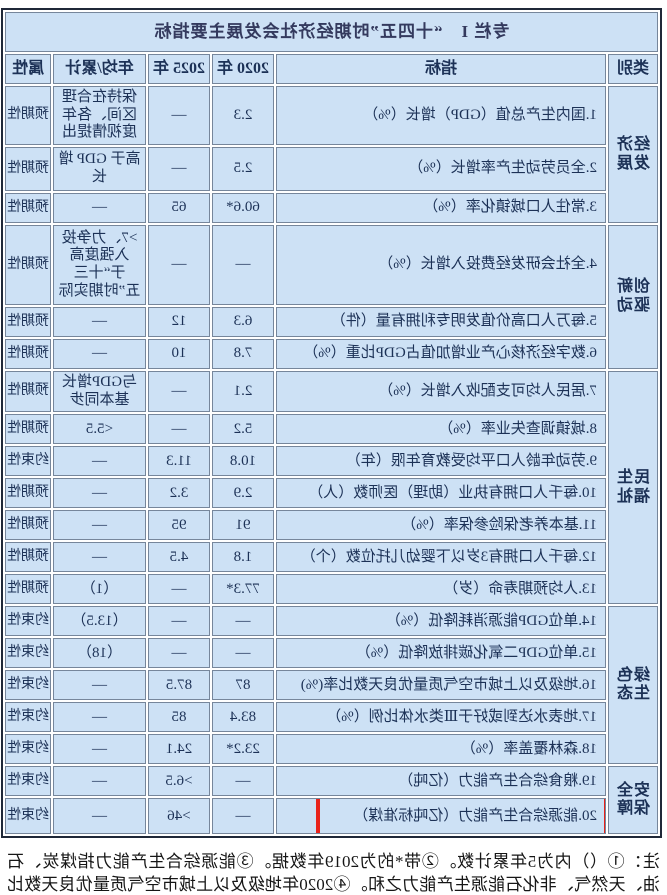  I want to click on value-2025: 3.2, so click(179, 493).